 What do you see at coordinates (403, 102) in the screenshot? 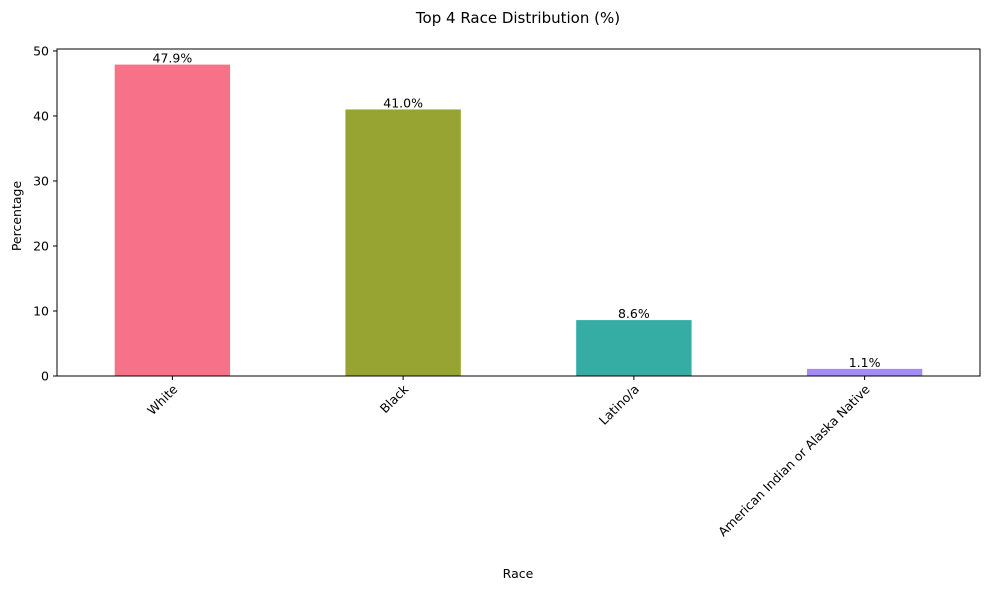
I see `bar-value-label: 41.0%` at bounding box center [403, 102].